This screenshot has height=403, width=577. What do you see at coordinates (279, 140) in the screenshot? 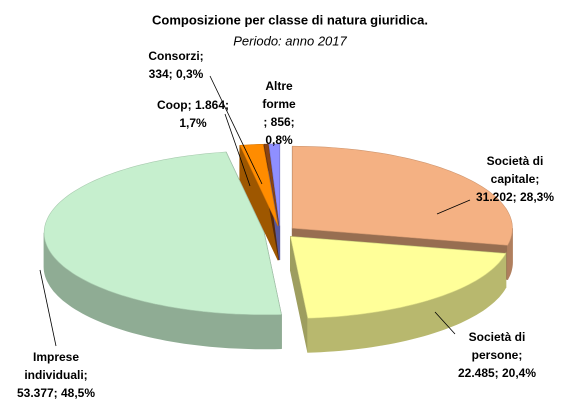
I see `data-label: 0,8%` at bounding box center [279, 140].